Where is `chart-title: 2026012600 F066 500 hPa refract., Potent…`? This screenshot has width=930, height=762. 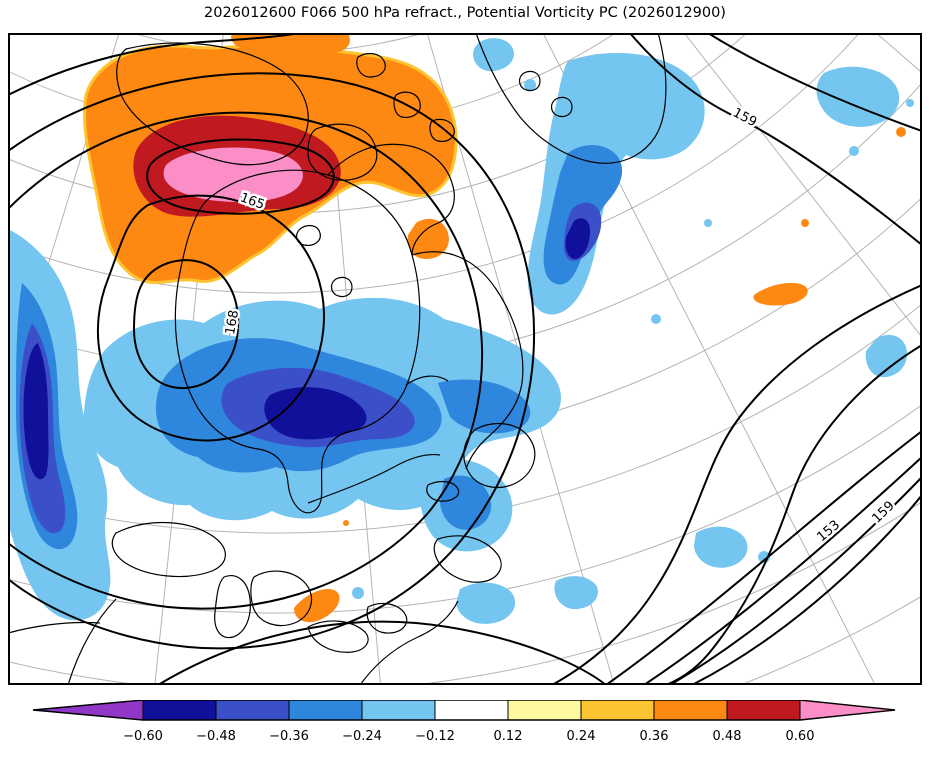
chart-title: 2026012600 F066 500 hPa refract., Potent… is located at coordinates (465, 13).